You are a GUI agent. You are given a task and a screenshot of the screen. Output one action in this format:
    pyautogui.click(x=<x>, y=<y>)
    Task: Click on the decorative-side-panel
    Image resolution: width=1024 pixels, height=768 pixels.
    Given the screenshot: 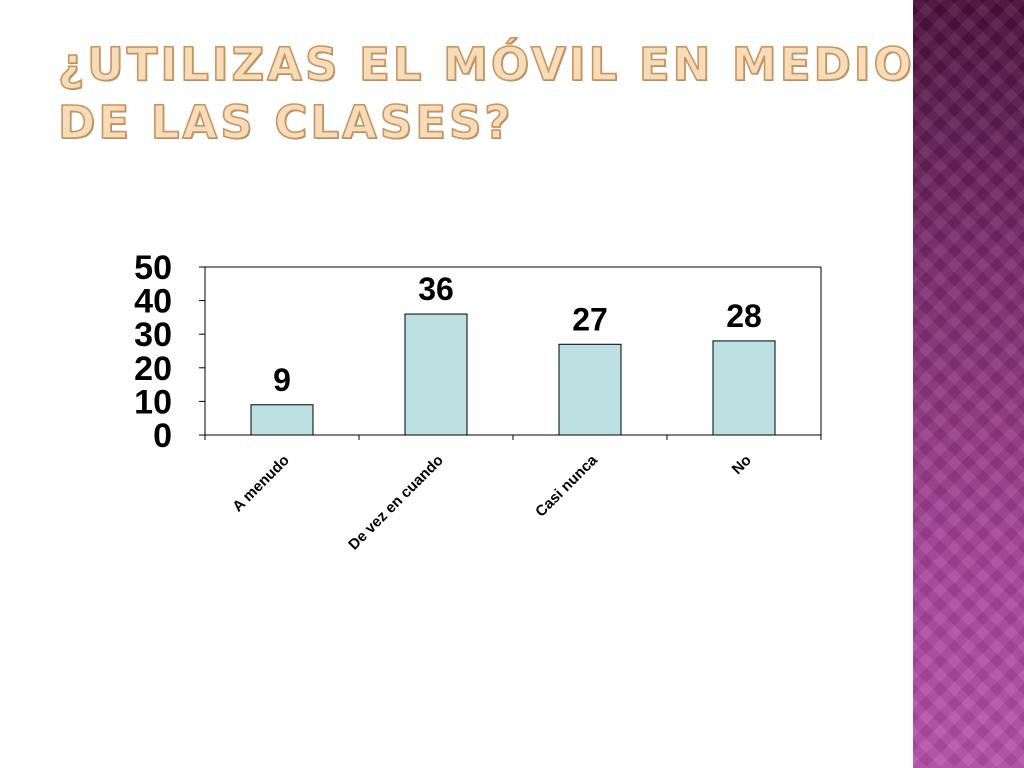 What is the action you would take?
    pyautogui.click(x=968, y=384)
    